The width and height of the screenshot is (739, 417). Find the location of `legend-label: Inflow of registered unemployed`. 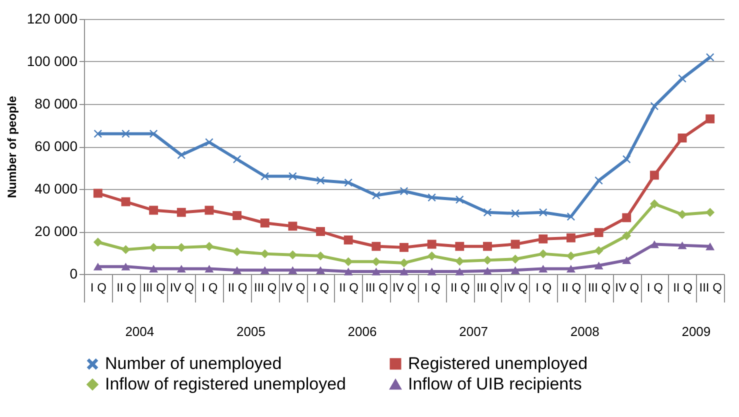

legend-label: Inflow of registered unemployed is located at coordinates (225, 384).